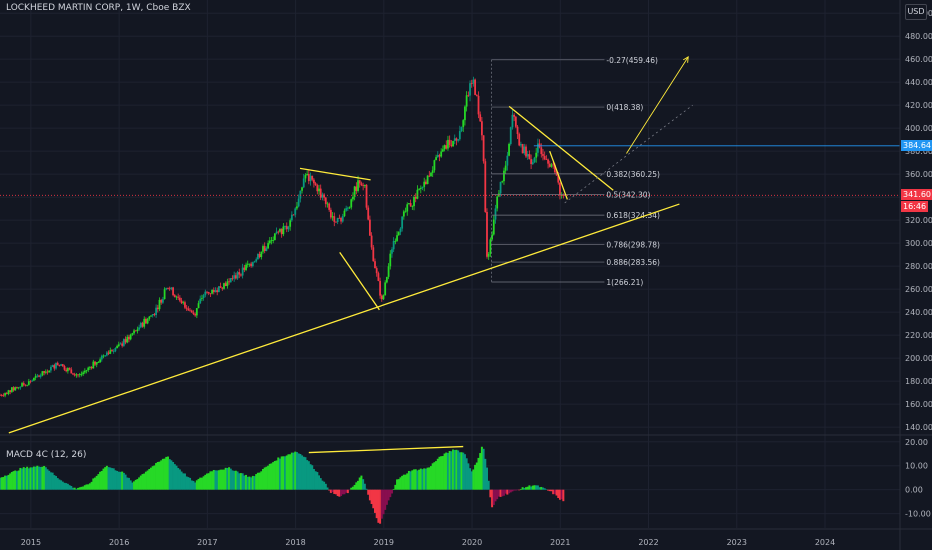  I want to click on time-tick-label: 2023, so click(737, 542).